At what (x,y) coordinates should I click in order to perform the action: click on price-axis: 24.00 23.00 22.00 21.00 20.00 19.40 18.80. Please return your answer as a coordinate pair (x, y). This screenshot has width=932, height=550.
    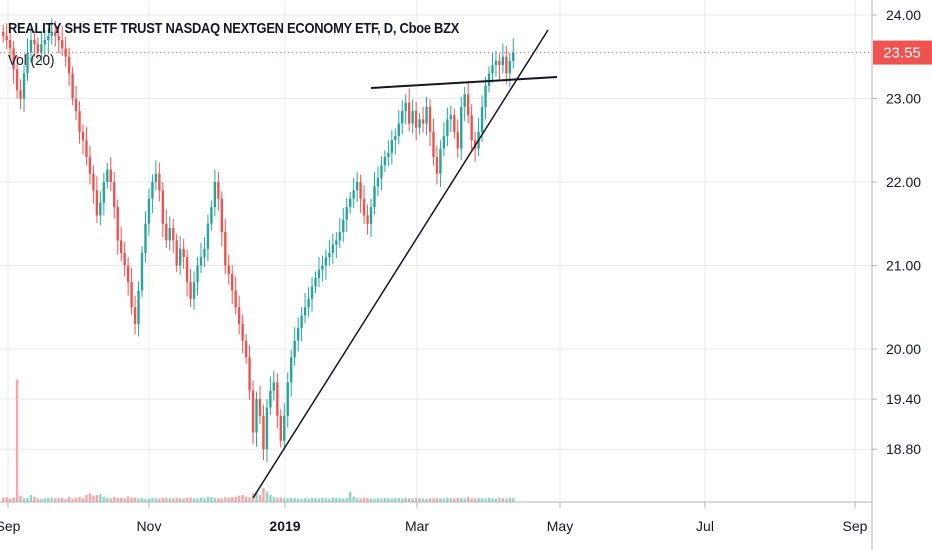
    Looking at the image, I should click on (896, 275).